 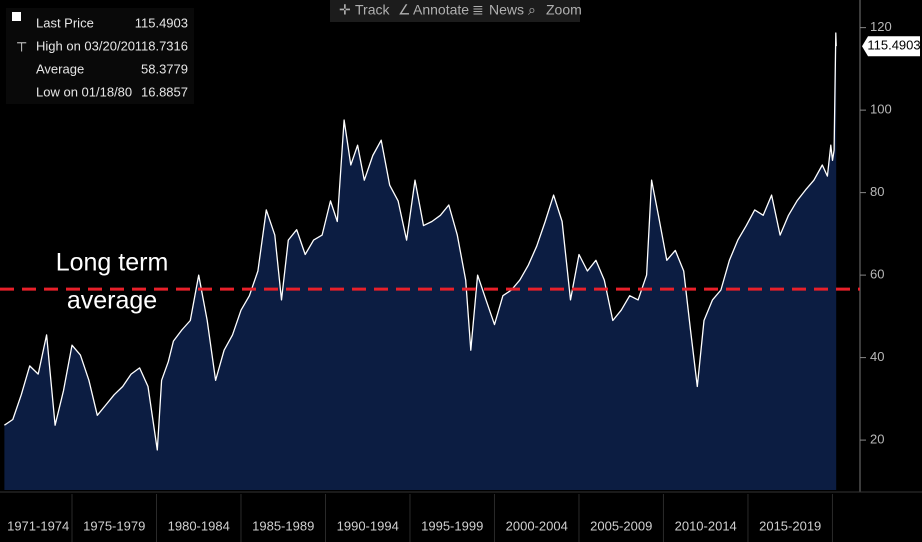 I want to click on x-tick-label: 1985-1989, so click(x=283, y=525).